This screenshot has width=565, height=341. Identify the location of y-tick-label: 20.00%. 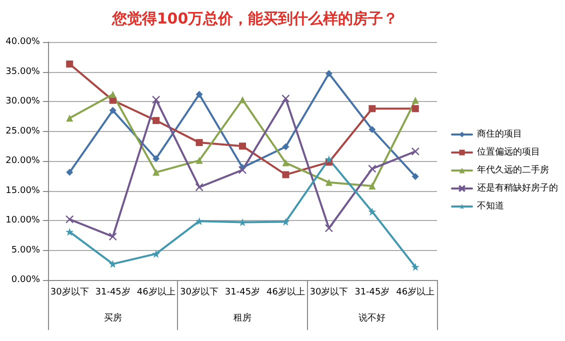
(23, 161).